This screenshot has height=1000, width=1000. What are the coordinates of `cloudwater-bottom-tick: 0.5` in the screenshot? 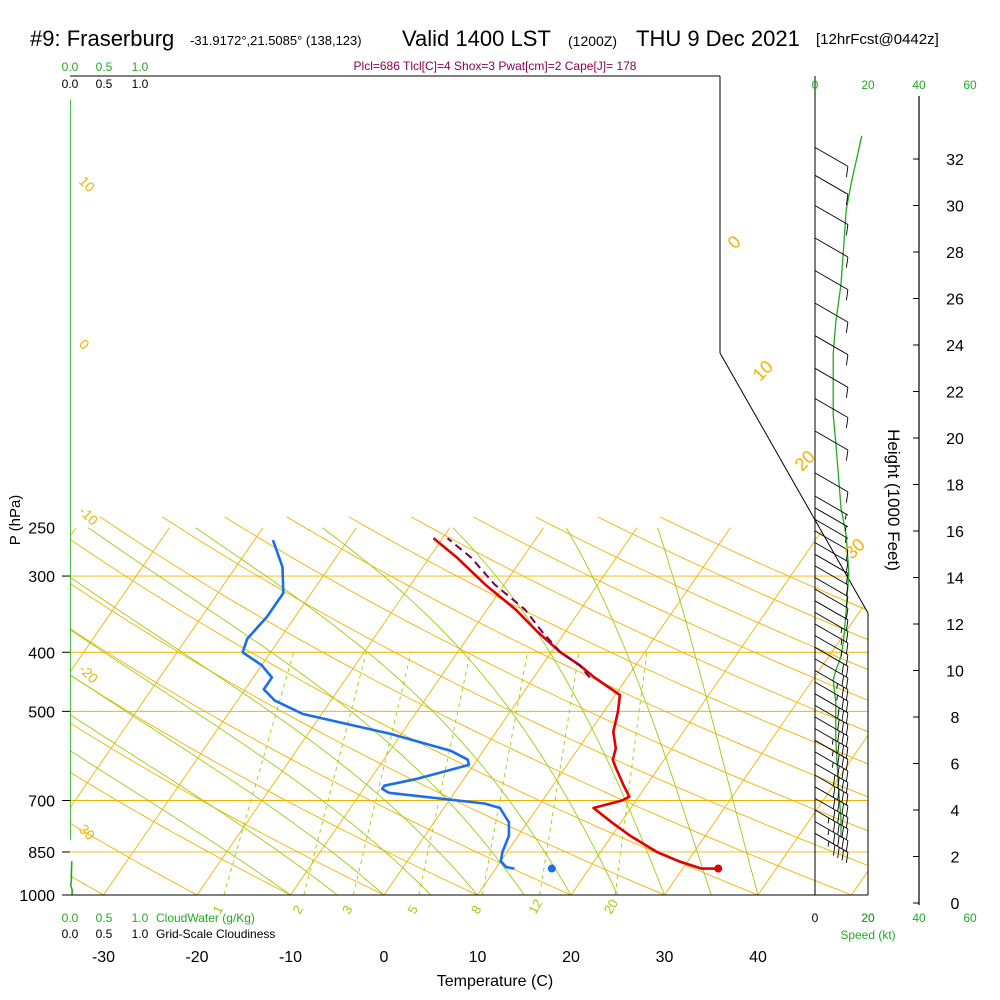 It's located at (104, 918).